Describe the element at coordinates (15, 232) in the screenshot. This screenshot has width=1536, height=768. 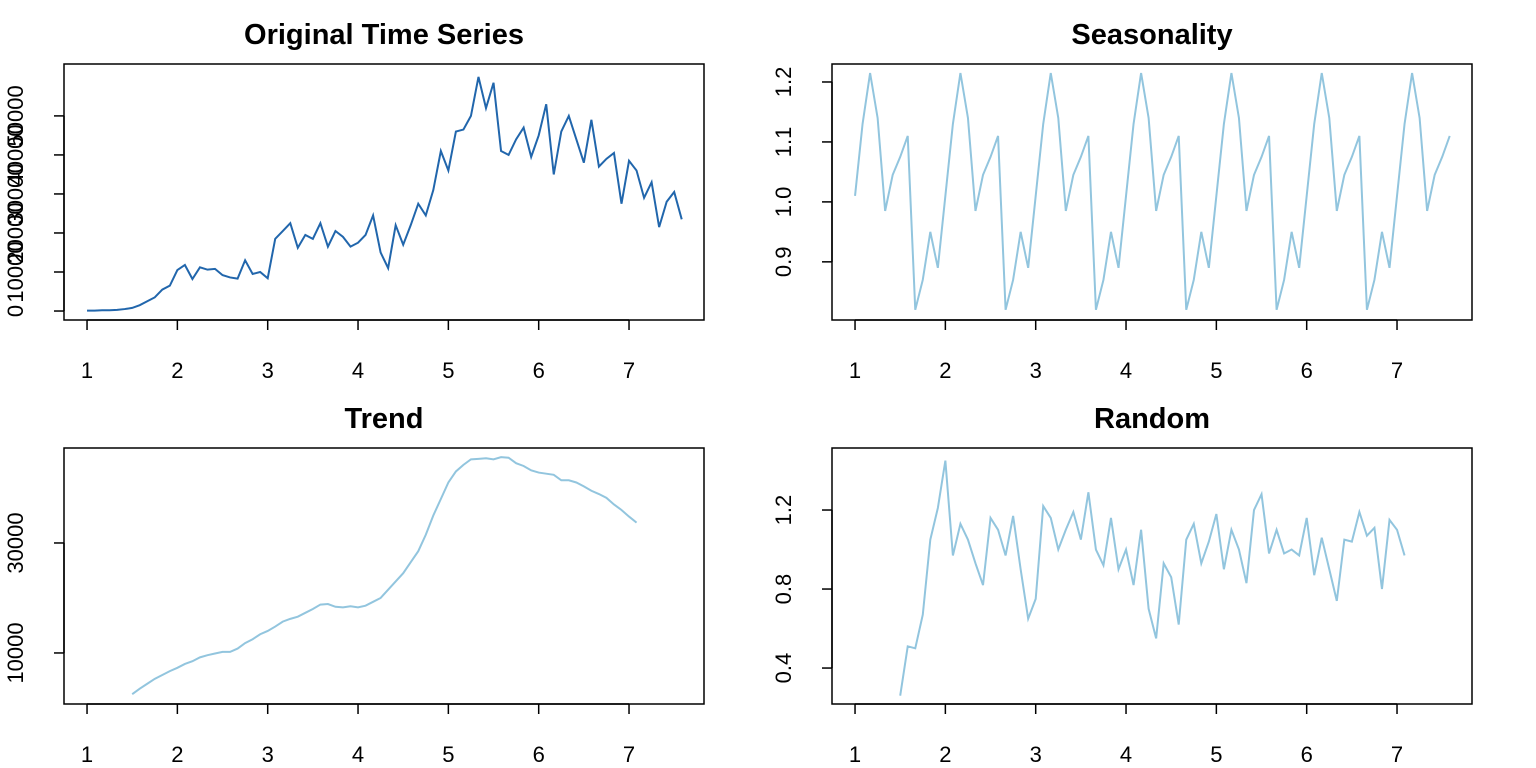
I see `y-tick-label: 20000` at that location.